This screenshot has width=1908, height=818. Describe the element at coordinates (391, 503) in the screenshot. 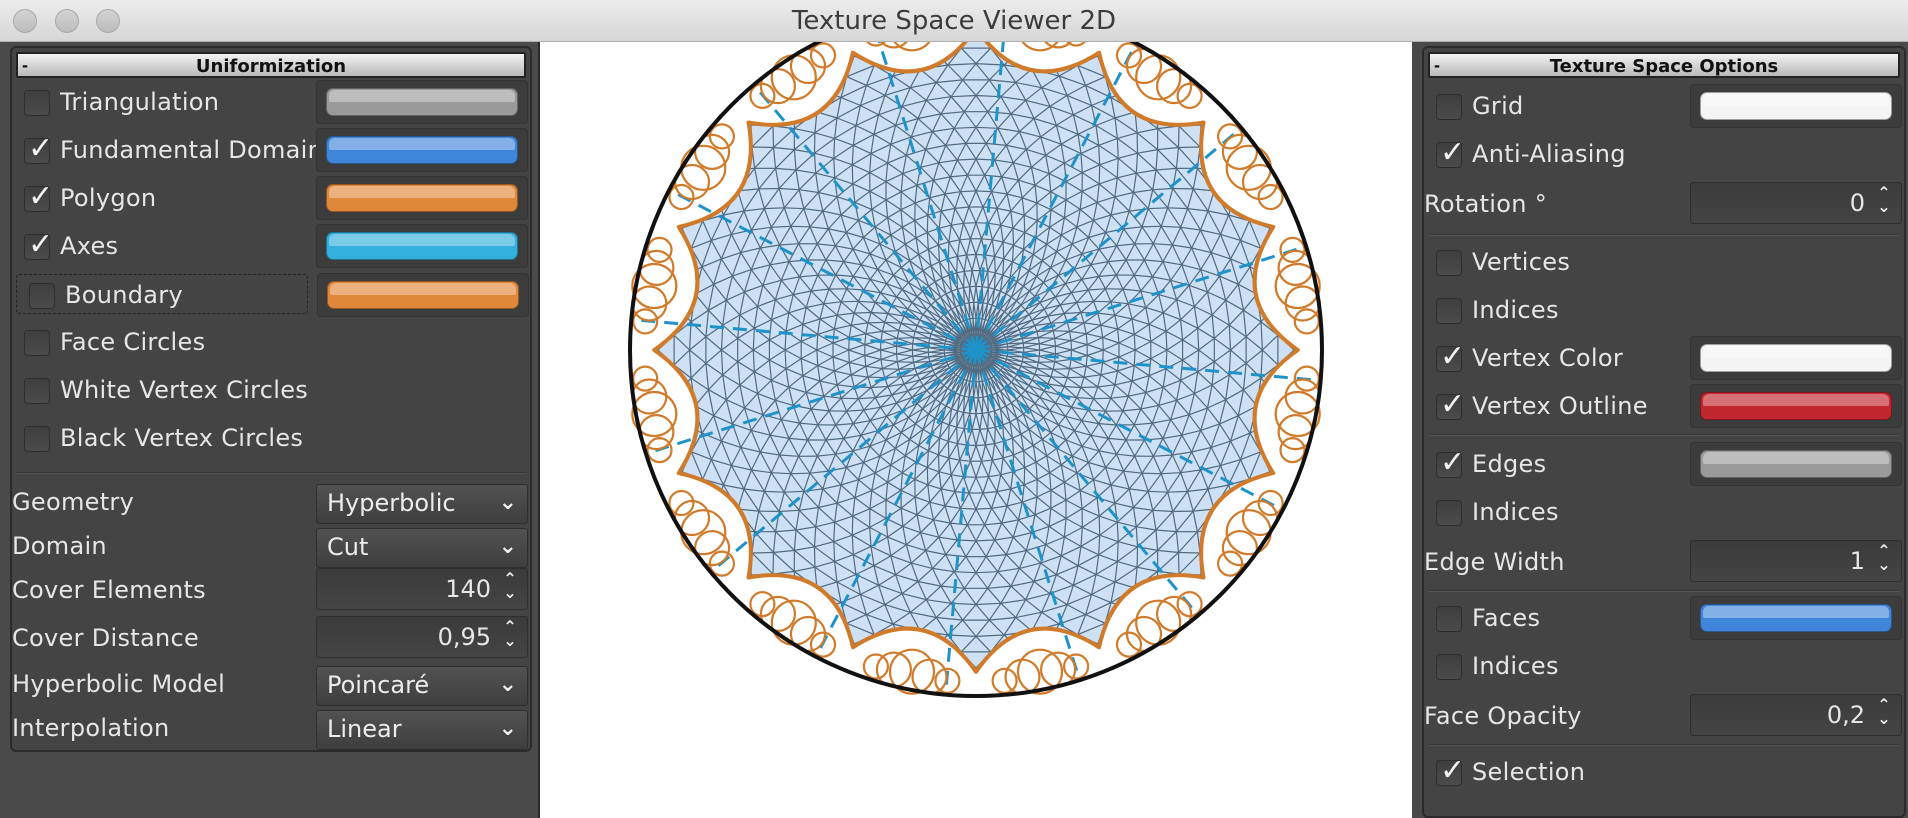

I see `geometry-value: Hyperbolic` at that location.